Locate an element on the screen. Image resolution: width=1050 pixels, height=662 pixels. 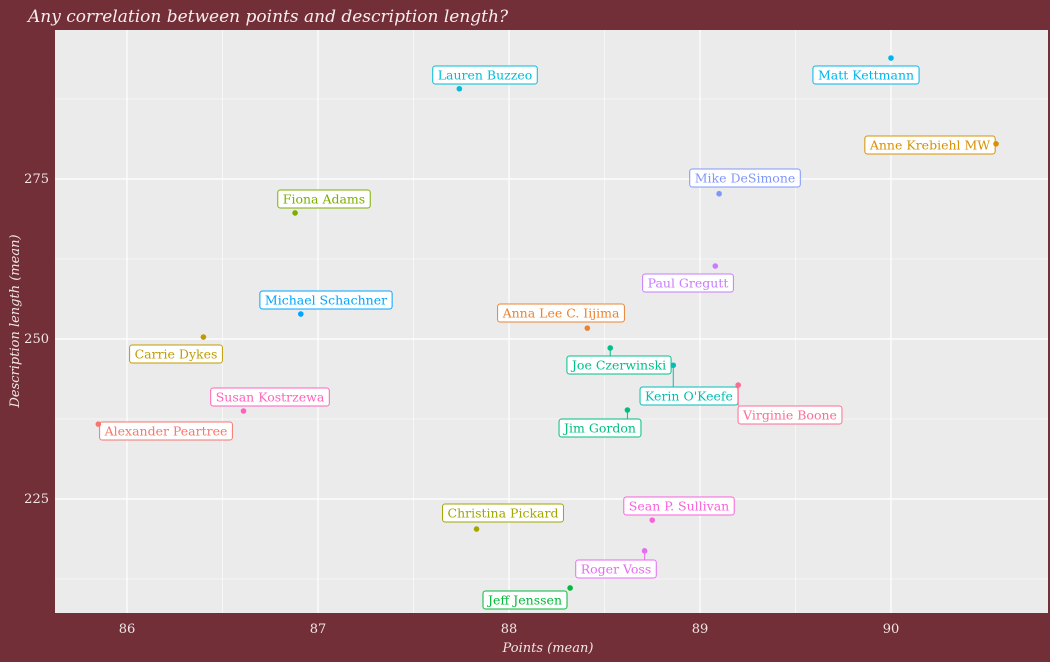
data-point-group: Roger Voss is located at coordinates (616, 563).